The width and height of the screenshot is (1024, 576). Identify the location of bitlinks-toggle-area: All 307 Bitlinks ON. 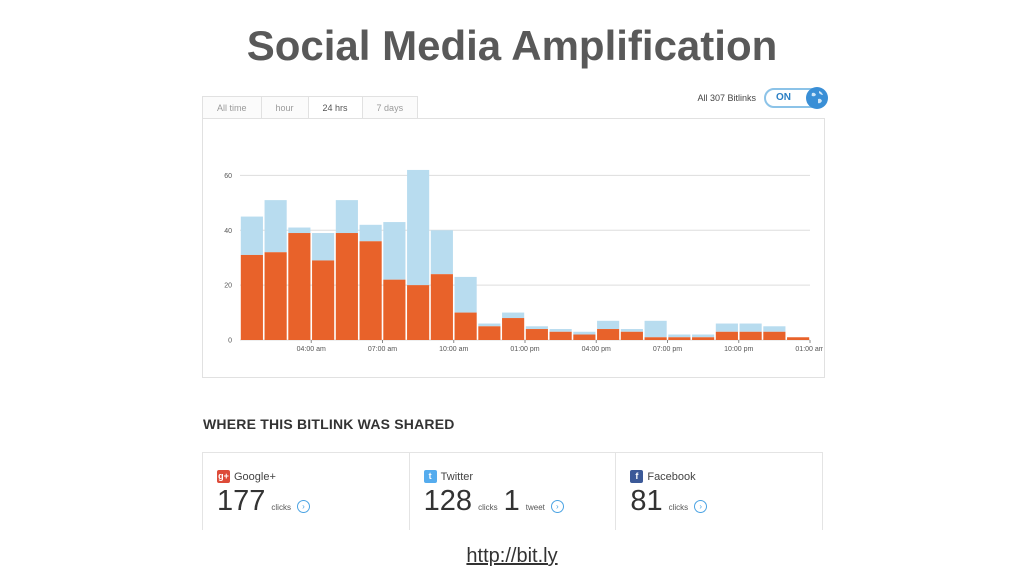
(762, 98).